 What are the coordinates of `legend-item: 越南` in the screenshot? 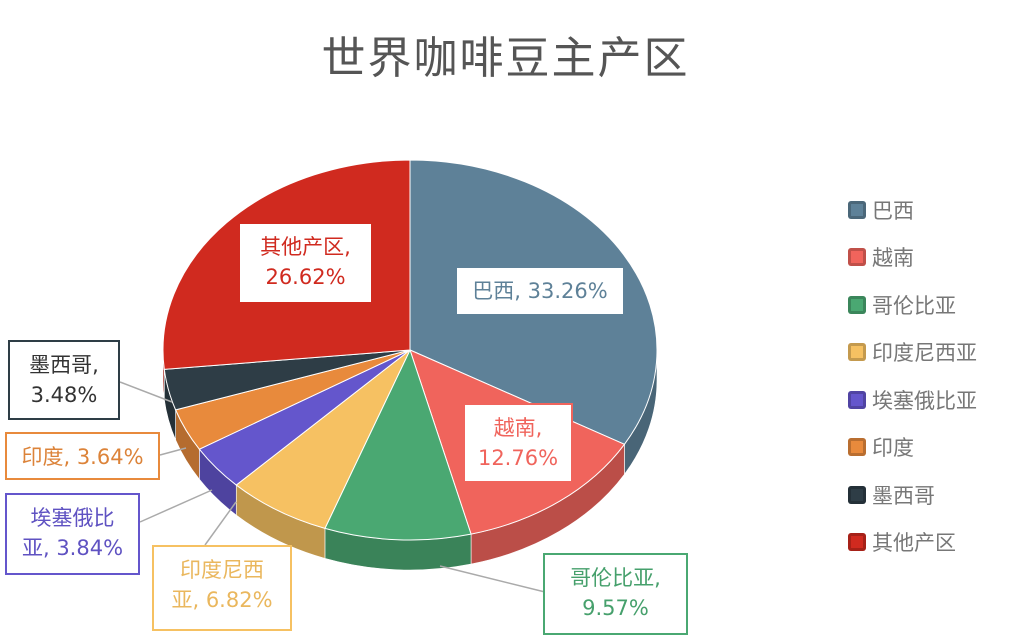 It's located at (912, 258).